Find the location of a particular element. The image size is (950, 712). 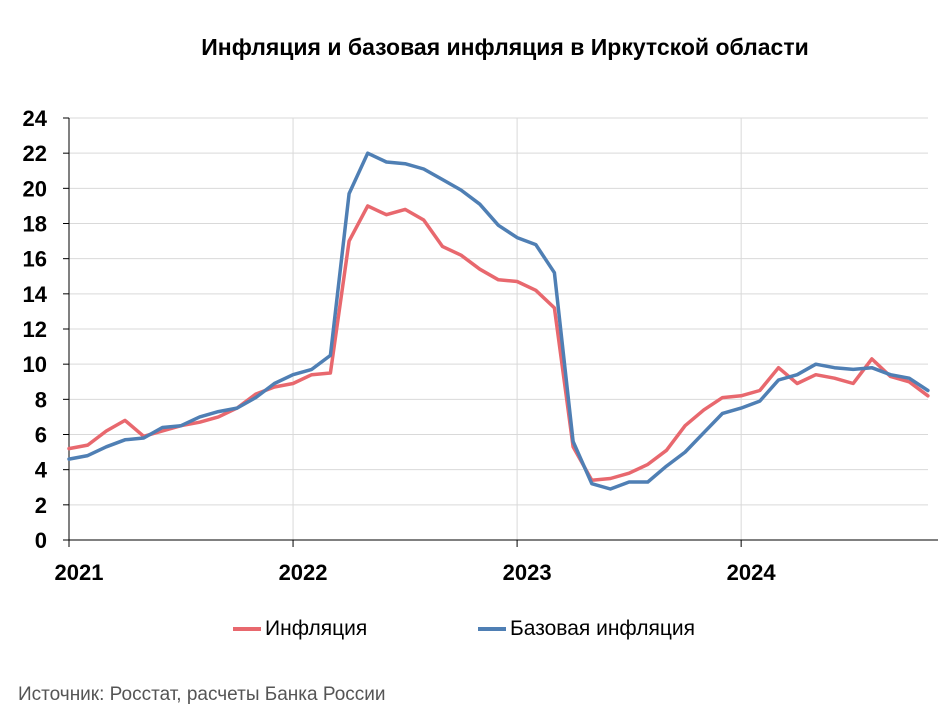

legend-item-core-inflation: Базовая инфляция is located at coordinates (586, 629).